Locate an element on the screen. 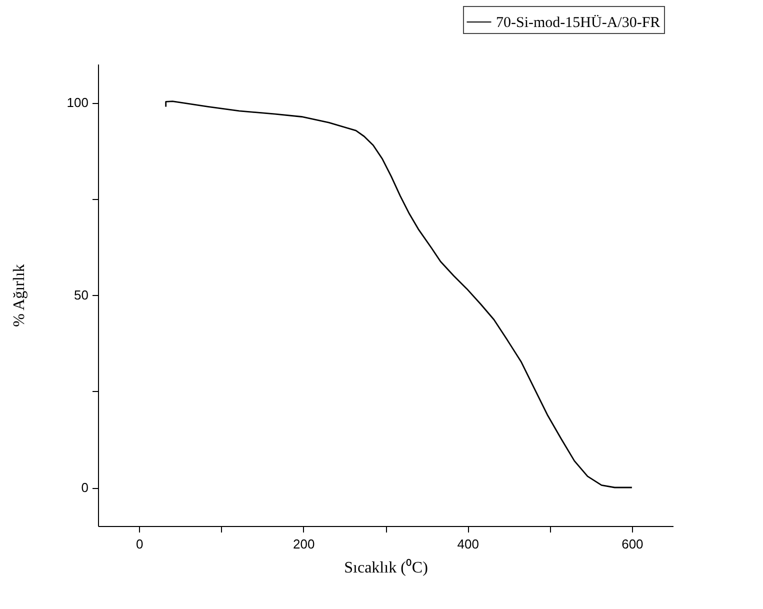 The image size is (763, 609). x-tick-label: 200 is located at coordinates (304, 544).